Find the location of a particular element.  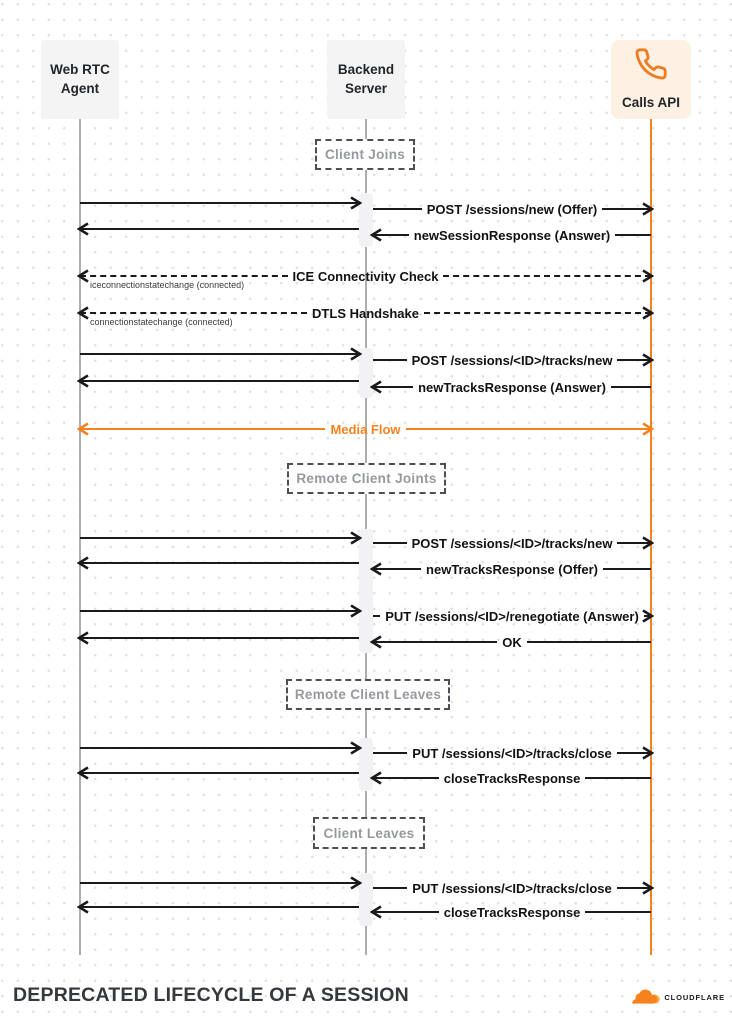

message-sublabel: iceconnectionstatechange (connected) is located at coordinates (167, 285).